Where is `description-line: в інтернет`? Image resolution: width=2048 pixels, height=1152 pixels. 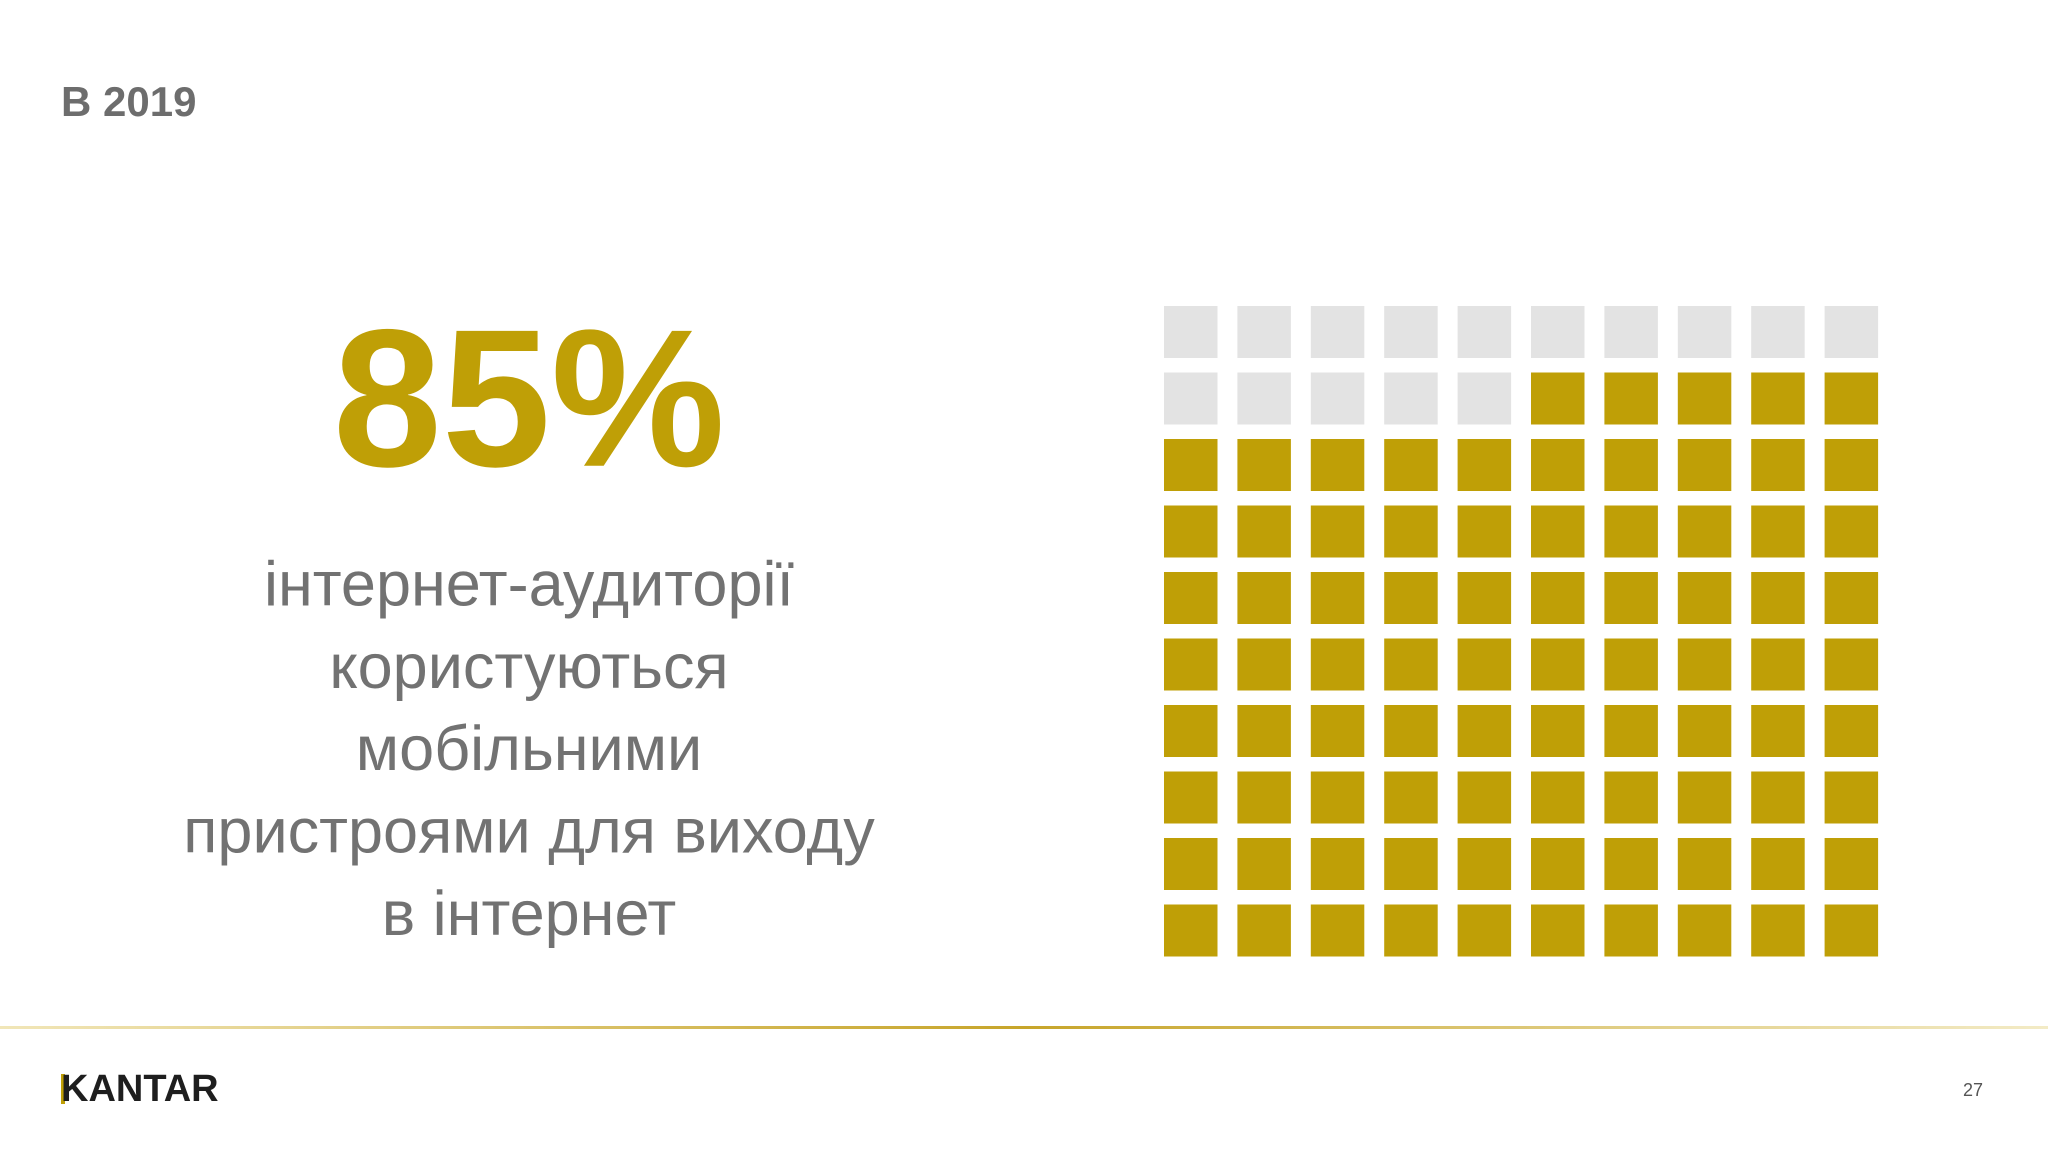 description-line: в інтернет is located at coordinates (529, 914).